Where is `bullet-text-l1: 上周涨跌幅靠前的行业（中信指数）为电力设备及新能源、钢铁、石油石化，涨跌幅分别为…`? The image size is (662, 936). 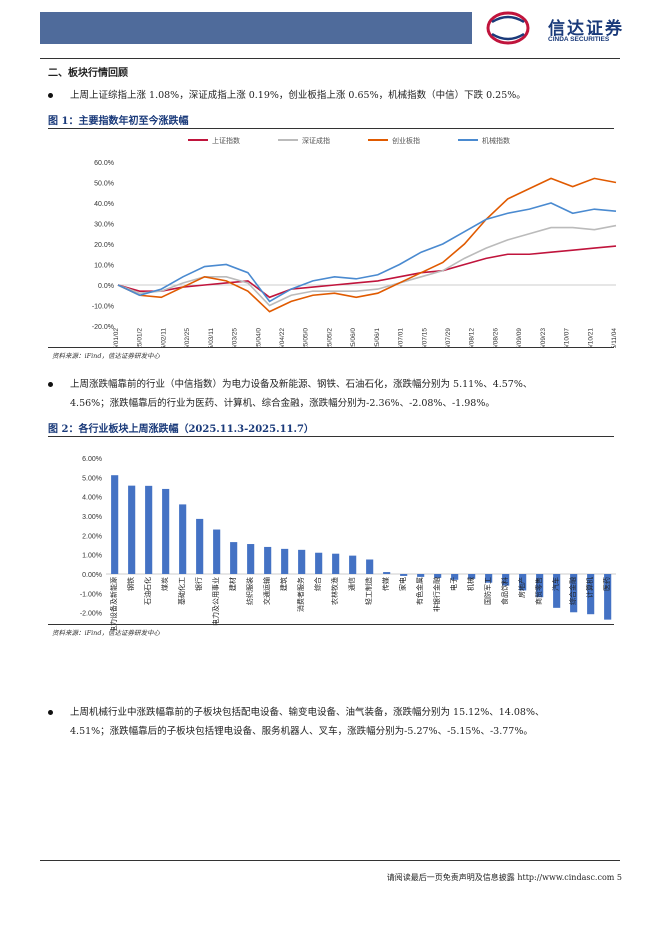
bullet-text-l1: 上周涨跌幅靠前的行业（中信指数）为电力设备及新能源、钢铁、石油石化，涨跌幅分别为… is located at coordinates (301, 384).